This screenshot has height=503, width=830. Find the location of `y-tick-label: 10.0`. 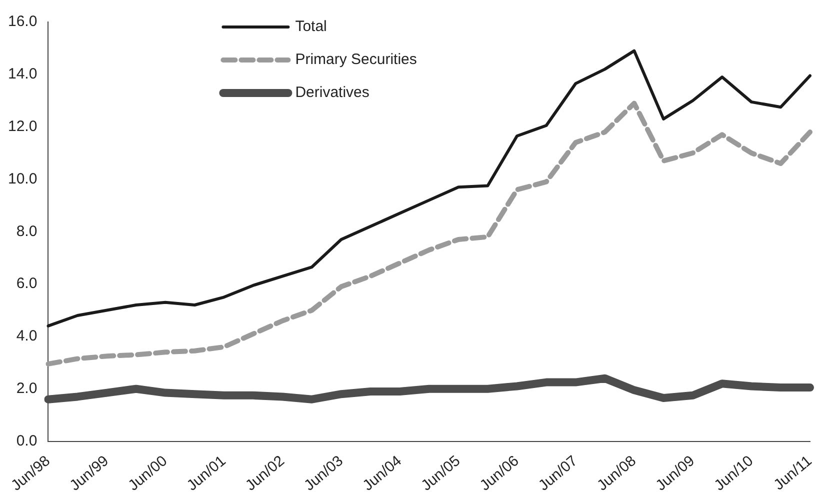

y-tick-label: 10.0 is located at coordinates (23, 179).